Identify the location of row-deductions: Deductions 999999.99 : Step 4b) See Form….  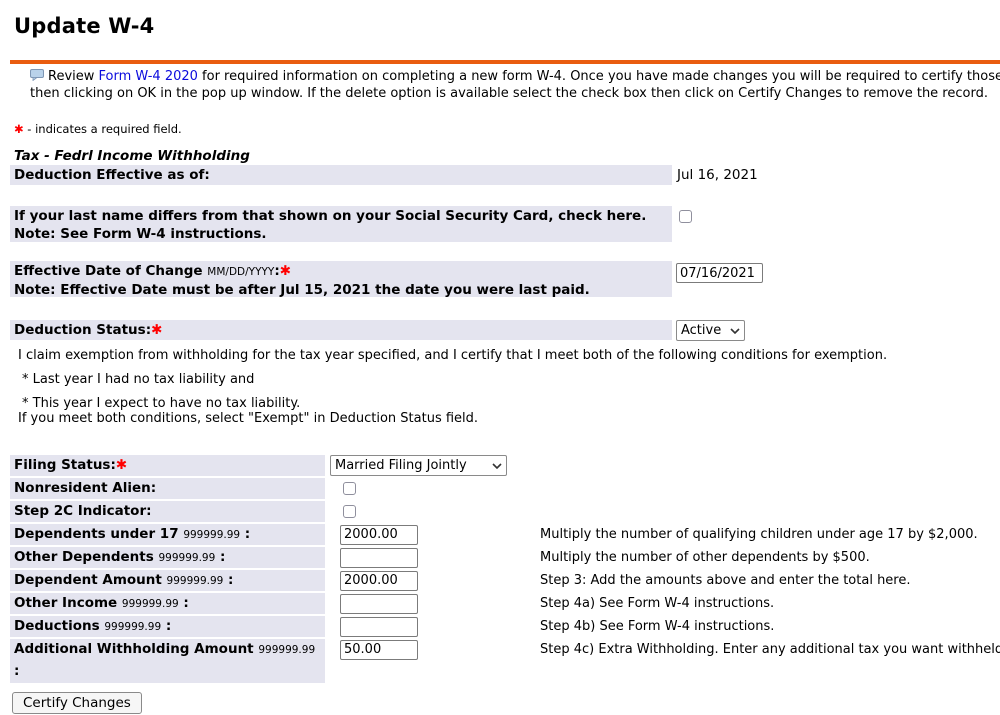
(505, 626).